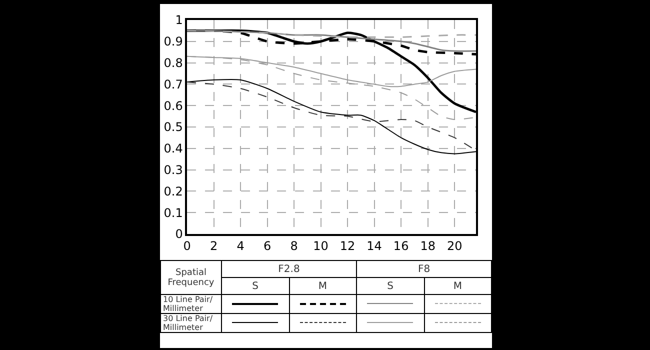 This screenshot has height=350, width=650. Describe the element at coordinates (428, 246) in the screenshot. I see `x-tick-label: 18` at that location.